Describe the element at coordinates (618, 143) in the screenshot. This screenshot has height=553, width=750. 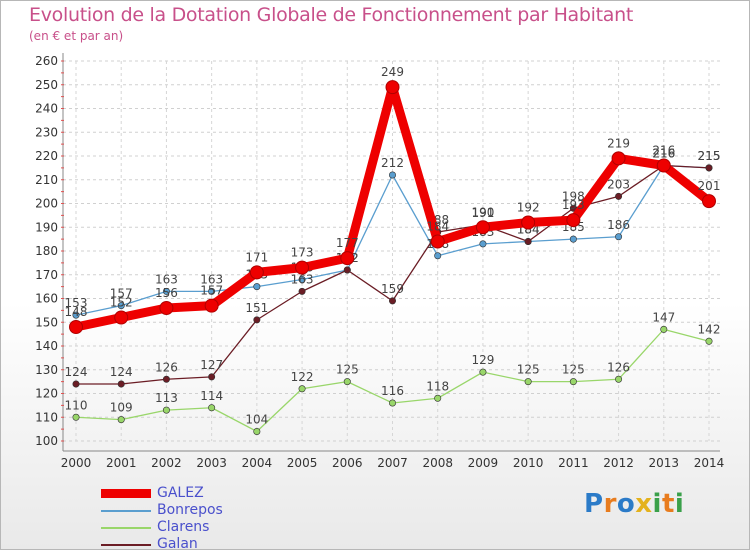
I see `data-label: 219` at that location.